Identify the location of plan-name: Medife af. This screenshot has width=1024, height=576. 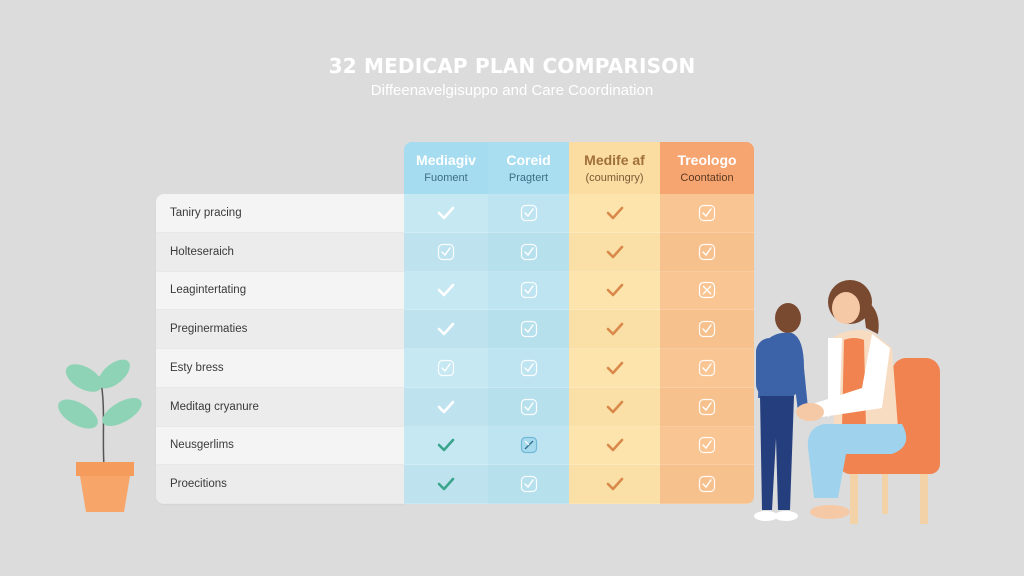
(614, 160).